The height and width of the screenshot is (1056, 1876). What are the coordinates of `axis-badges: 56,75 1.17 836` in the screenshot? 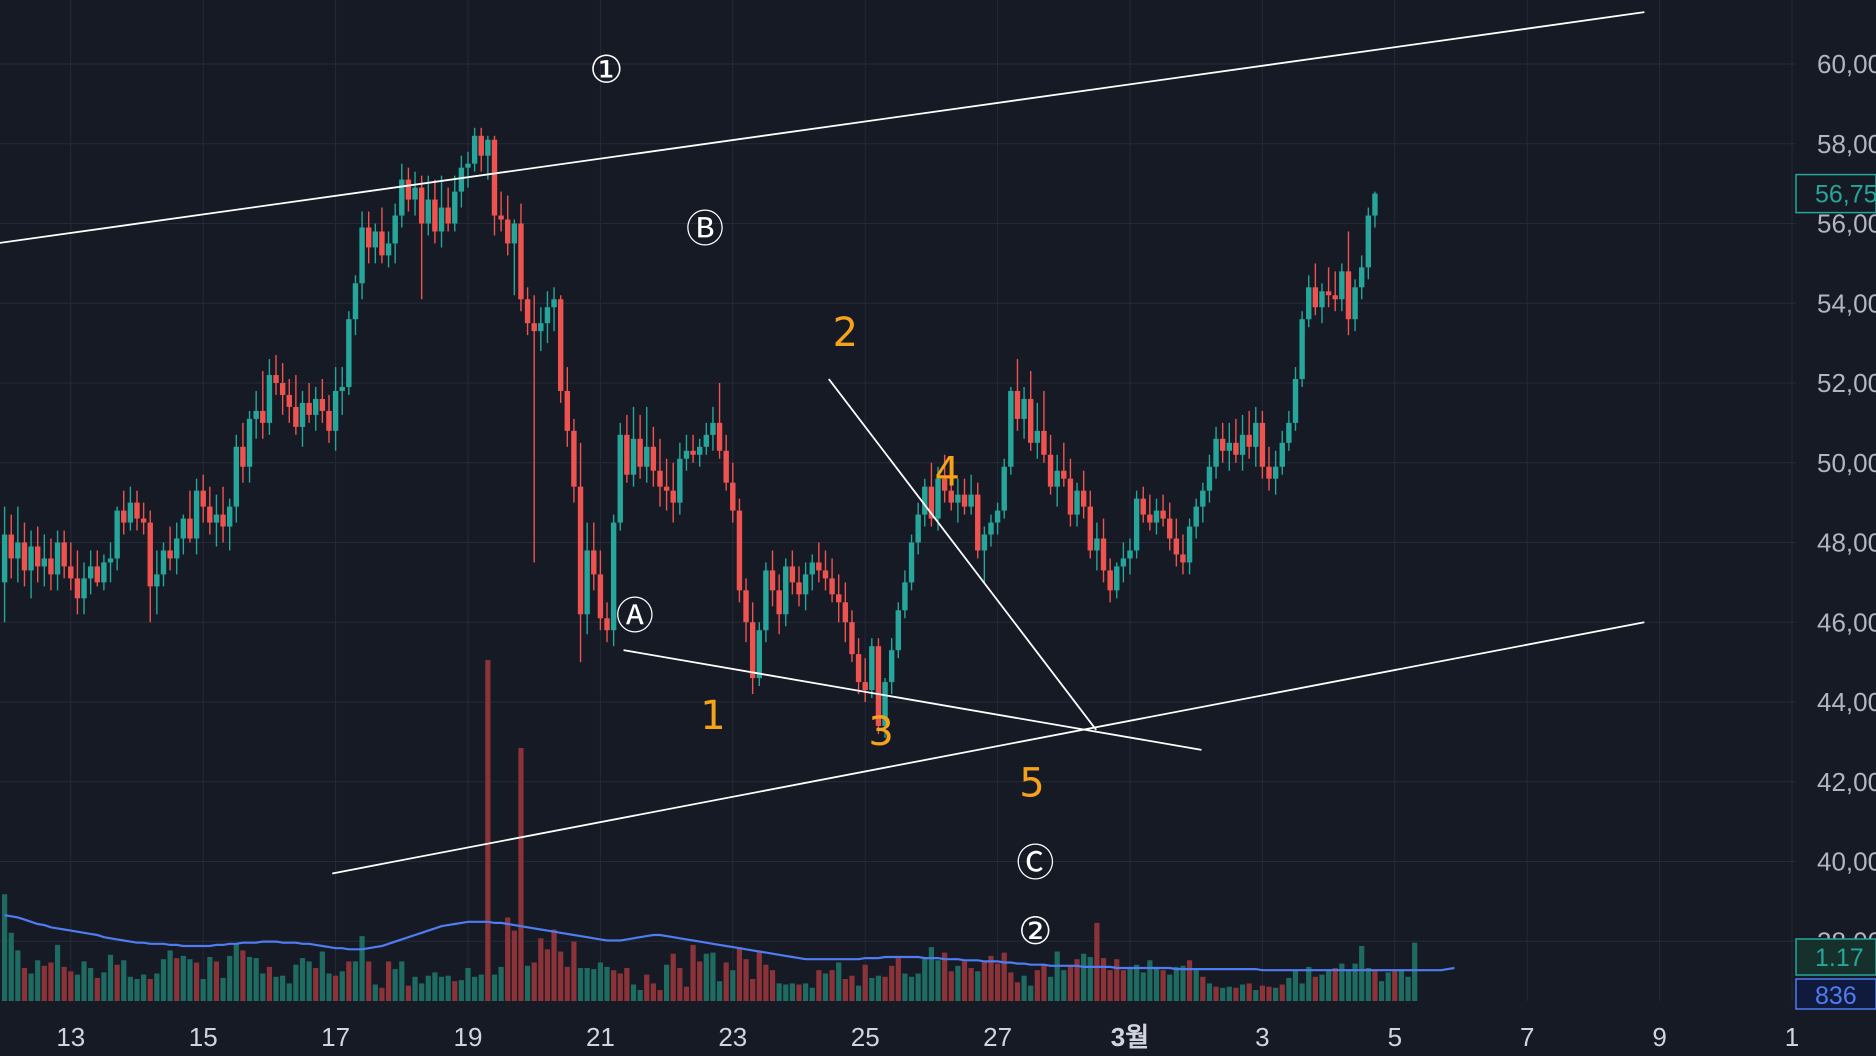 It's located at (1835, 591).